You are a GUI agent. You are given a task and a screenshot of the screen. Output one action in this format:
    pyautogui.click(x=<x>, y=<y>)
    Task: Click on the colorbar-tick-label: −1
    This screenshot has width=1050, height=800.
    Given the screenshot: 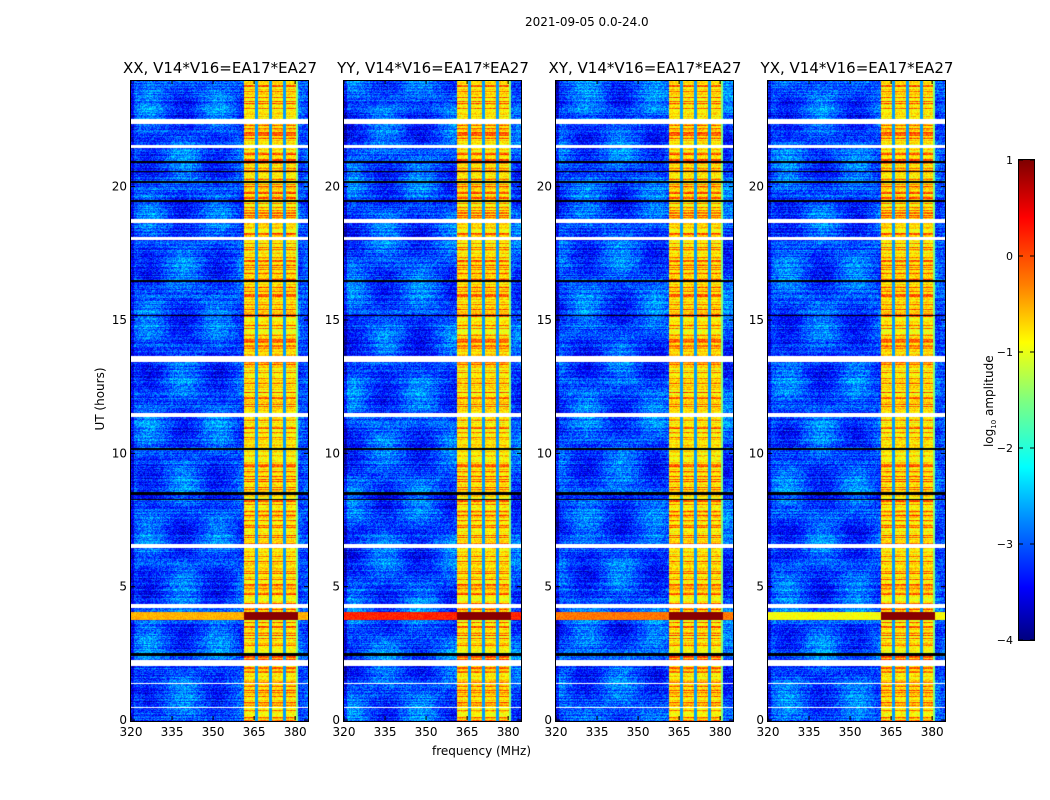 What is the action you would take?
    pyautogui.click(x=1005, y=352)
    